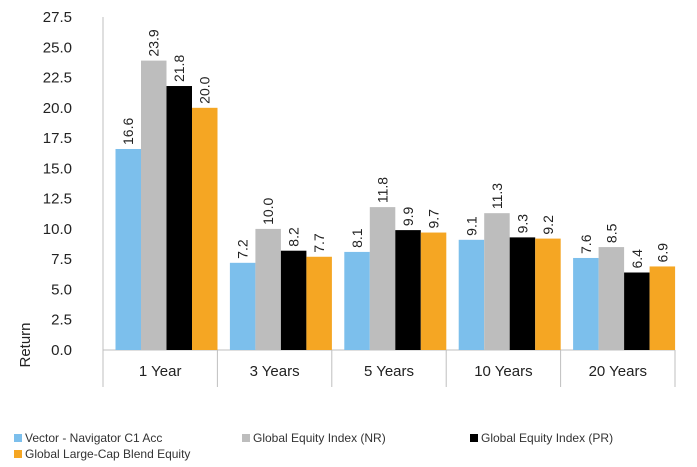 This screenshot has width=697, height=467. I want to click on y-tick-label: 0.0, so click(61, 350).